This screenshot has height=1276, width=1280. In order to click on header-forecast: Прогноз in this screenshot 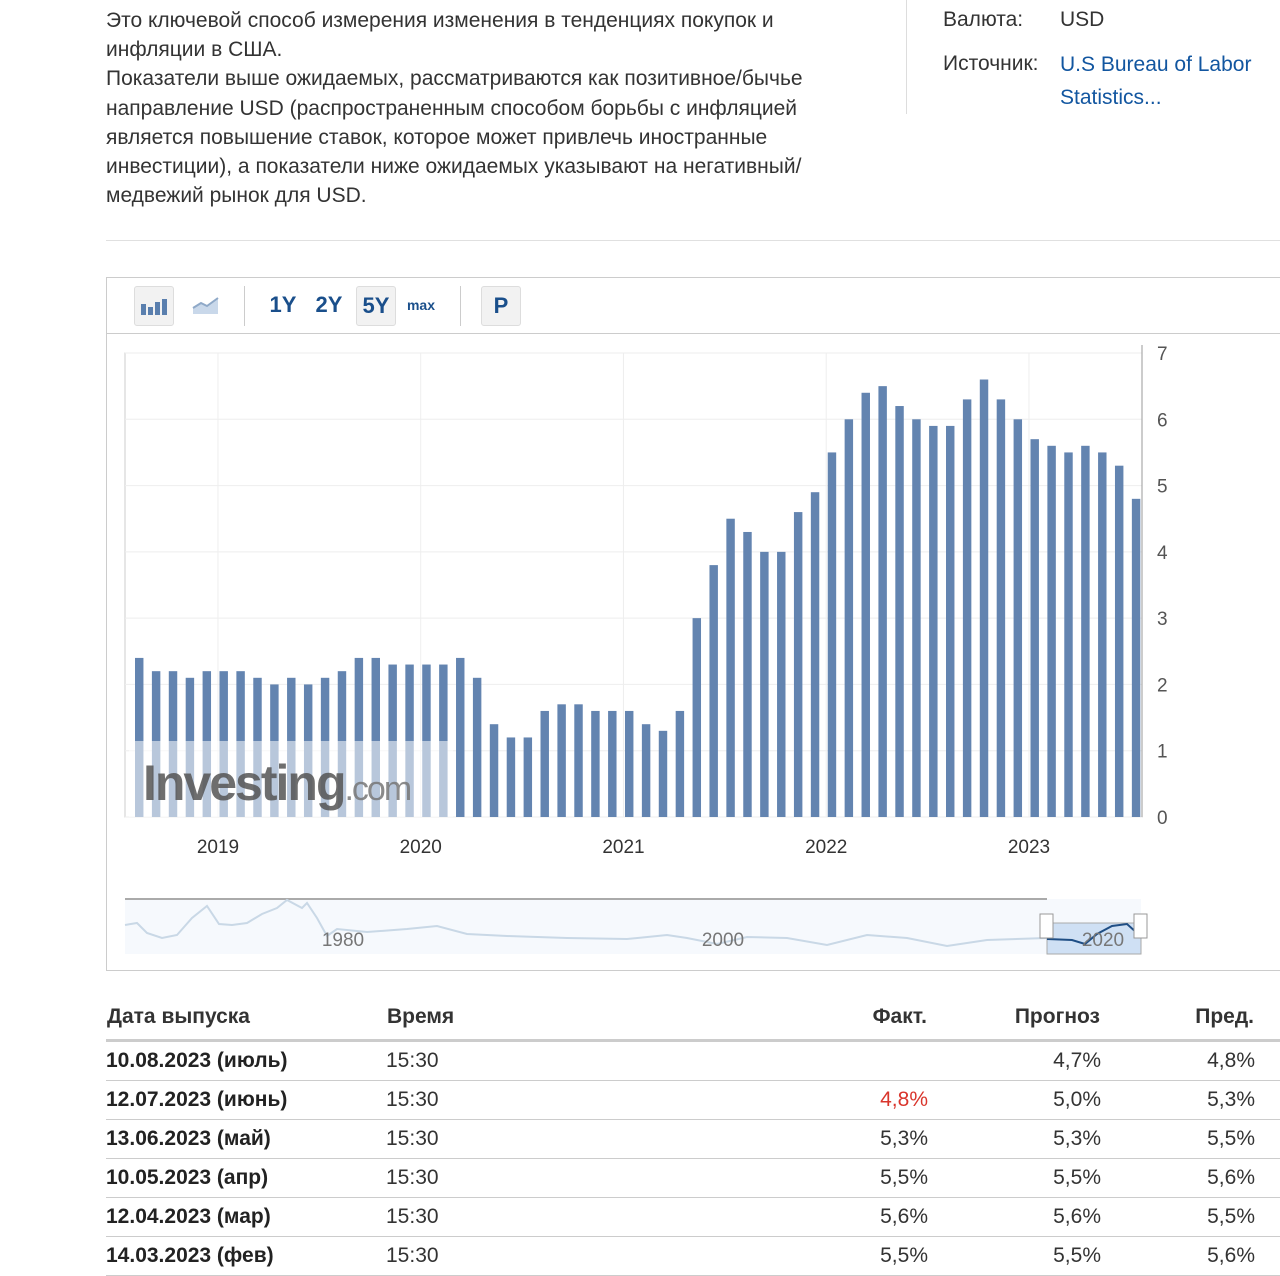, I will do `click(1014, 1018)`.